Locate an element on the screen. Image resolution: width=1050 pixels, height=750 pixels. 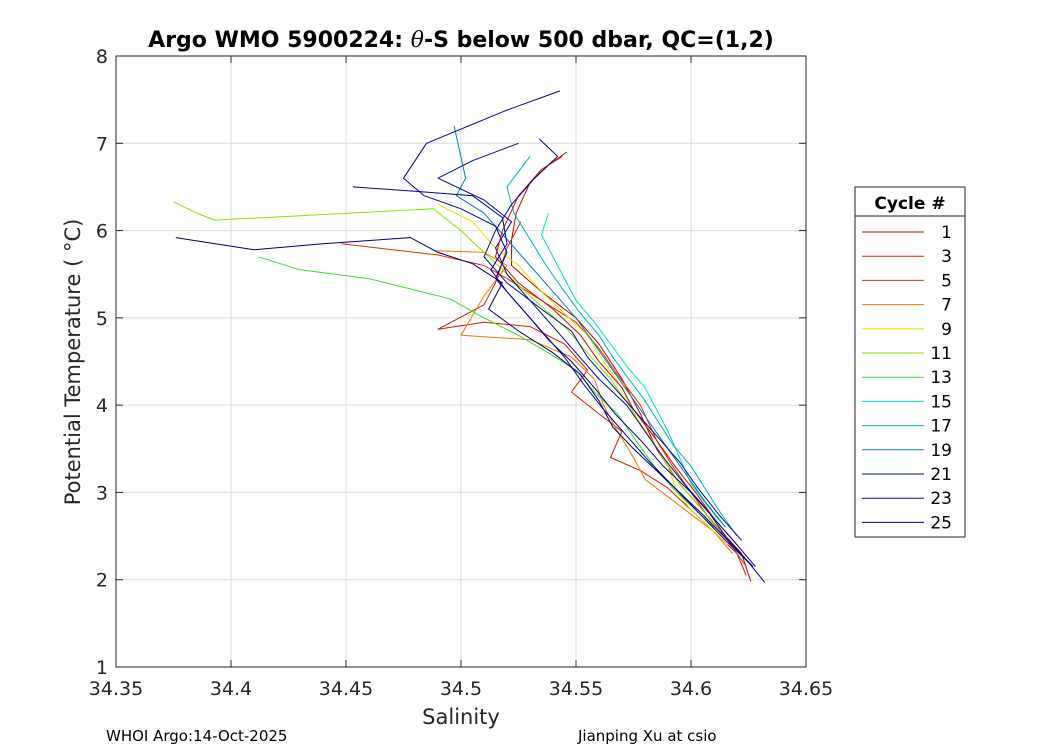
chart-title-theta: θ is located at coordinates (417, 40).